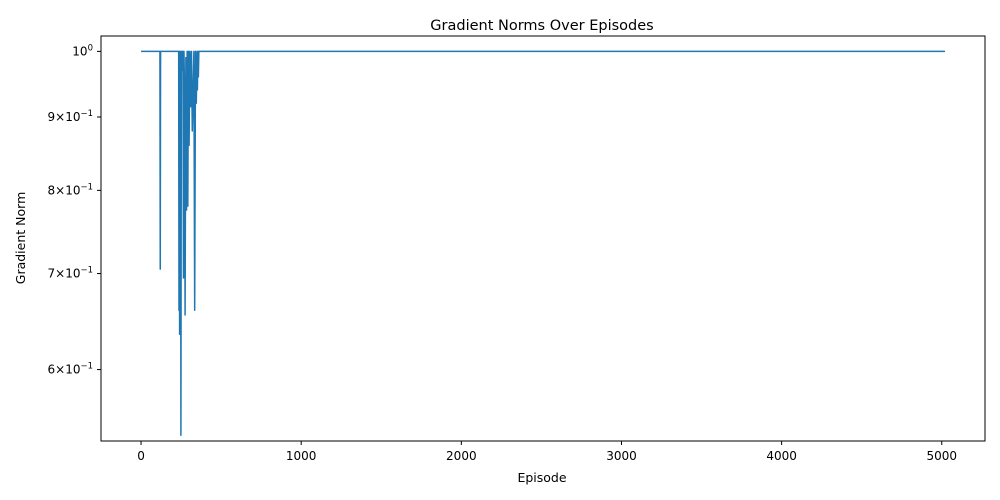 Image resolution: width=1000 pixels, height=500 pixels. What do you see at coordinates (71, 369) in the screenshot?
I see `y-tick-label: 6×10⁻¹` at bounding box center [71, 369].